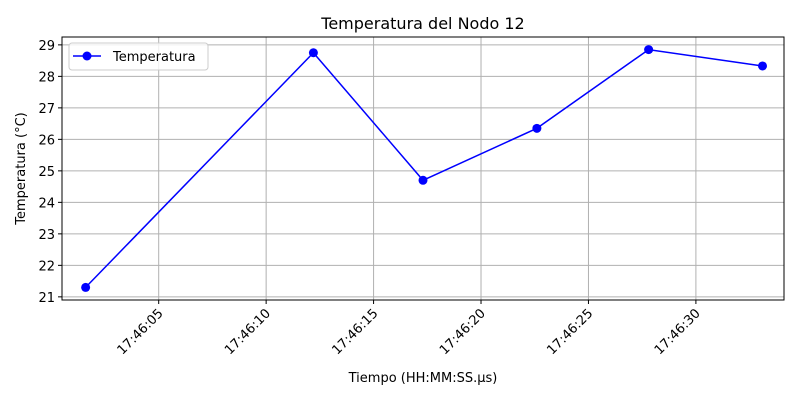 The width and height of the screenshot is (800, 400). What do you see at coordinates (570, 332) in the screenshot?
I see `x-tick-label: 17:46:25` at bounding box center [570, 332].